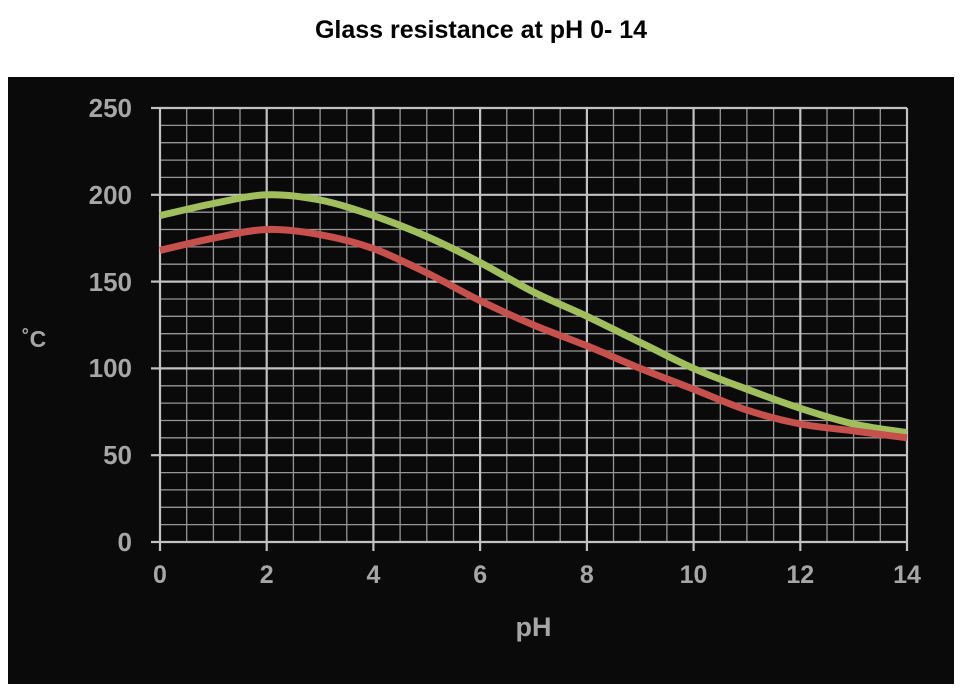  What do you see at coordinates (800, 575) in the screenshot?
I see `x-tick-label: 12` at bounding box center [800, 575].